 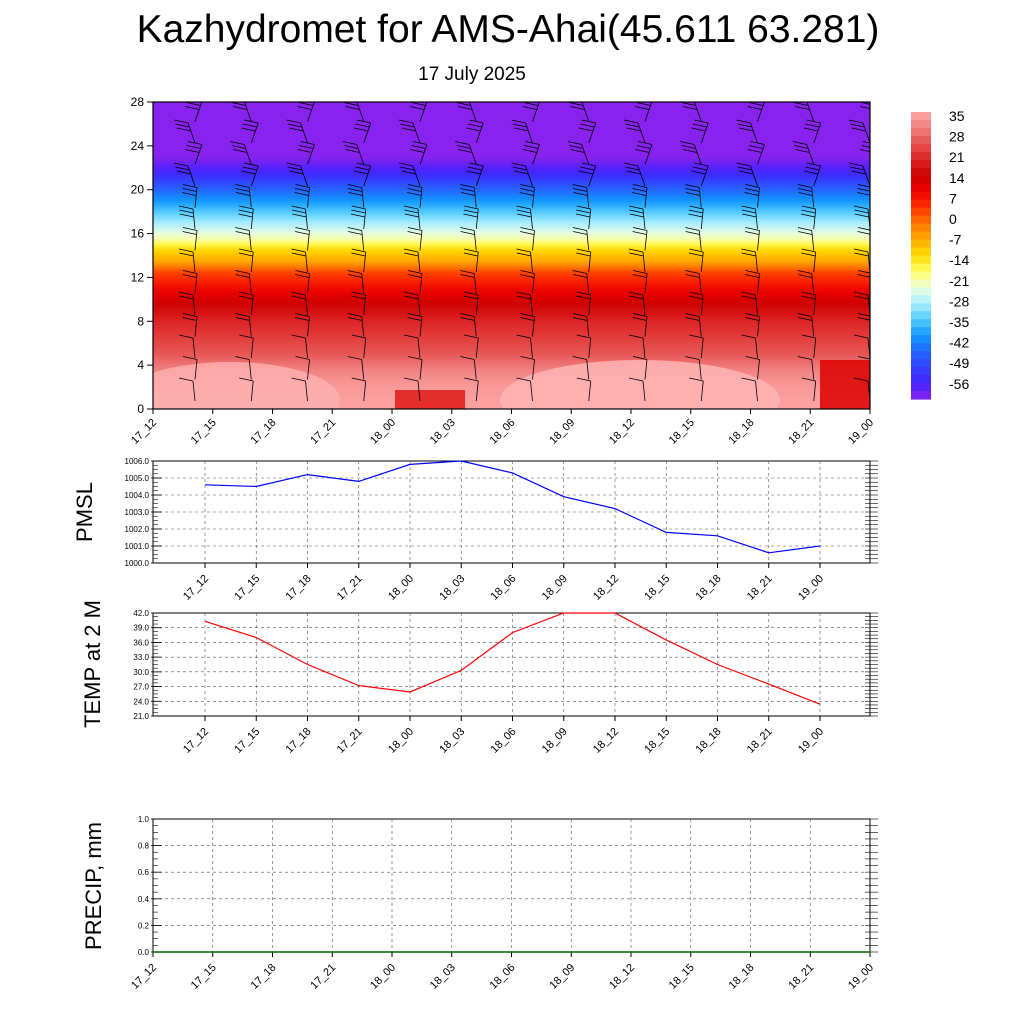 What do you see at coordinates (137, 563) in the screenshot?
I see `y-tick-label: 1000.0` at bounding box center [137, 563].